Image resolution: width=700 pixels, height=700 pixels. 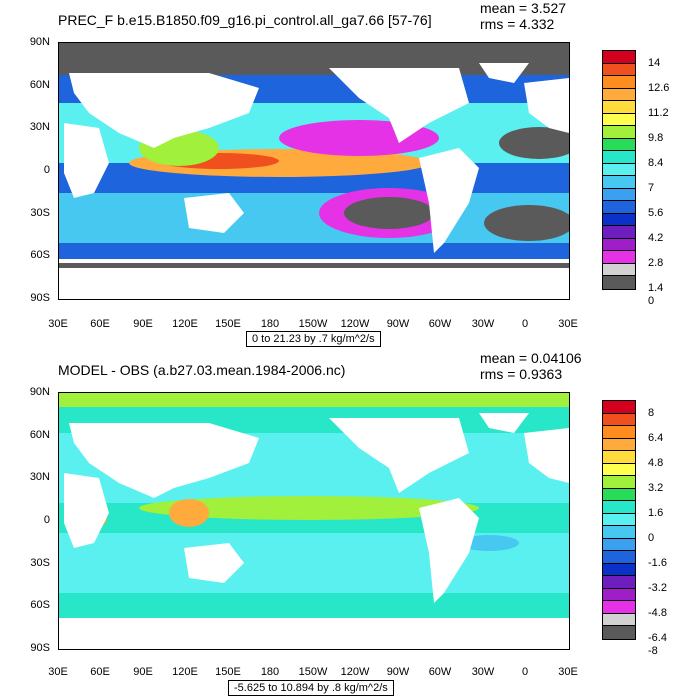 What do you see at coordinates (651, 412) in the screenshot?
I see `colorbar-label: 8` at bounding box center [651, 412].